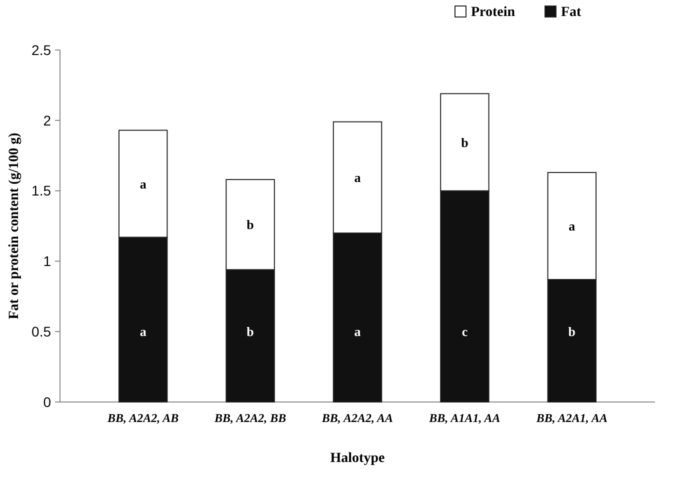 This screenshot has height=482, width=675. What do you see at coordinates (464, 418) in the screenshot?
I see `x-tick-label: BB, A1A1, AA` at bounding box center [464, 418].